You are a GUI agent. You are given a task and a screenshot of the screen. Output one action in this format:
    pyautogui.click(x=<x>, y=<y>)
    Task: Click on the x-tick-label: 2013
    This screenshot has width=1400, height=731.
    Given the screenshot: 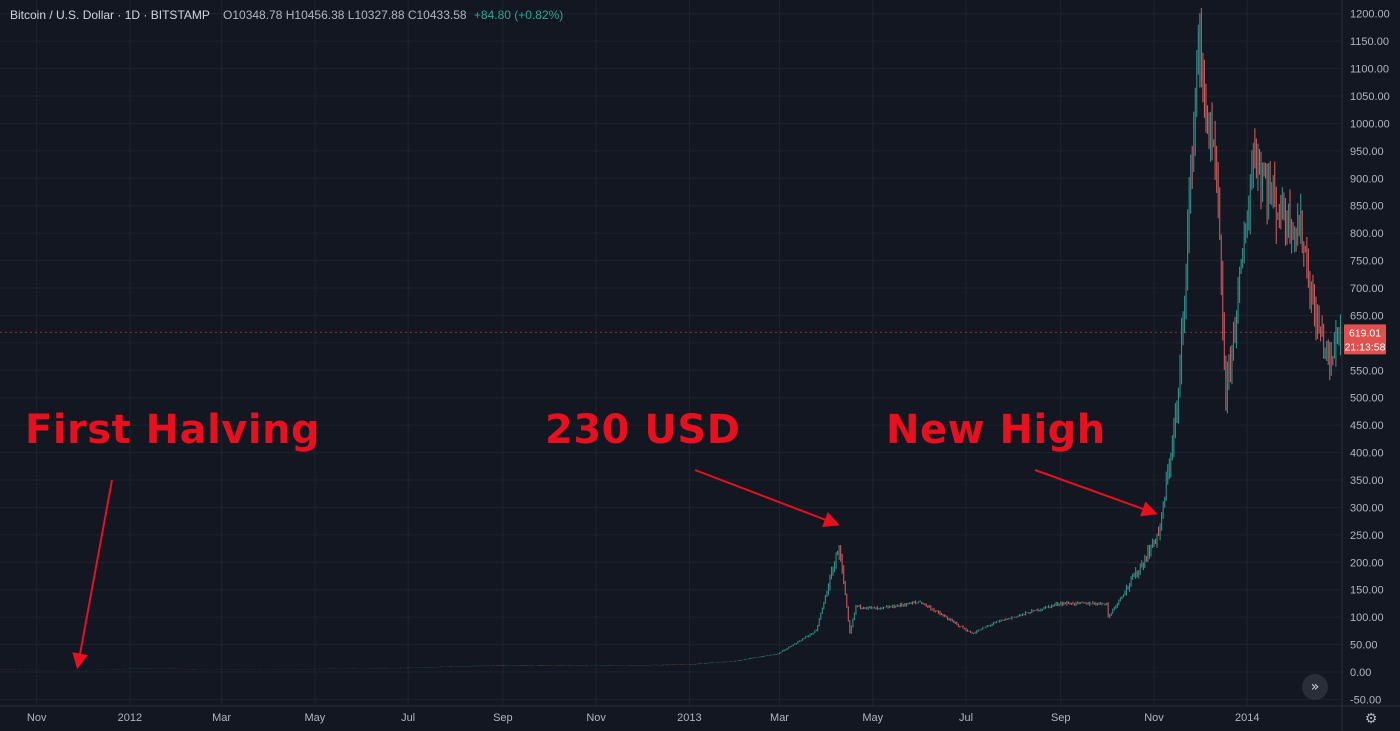 What is the action you would take?
    pyautogui.click(x=689, y=718)
    